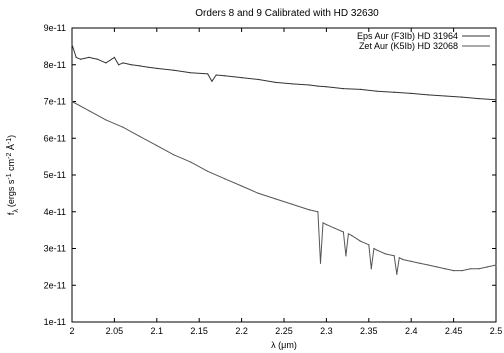 The width and height of the screenshot is (504, 353). I want to click on x-tick-label: 2.2, so click(241, 331).